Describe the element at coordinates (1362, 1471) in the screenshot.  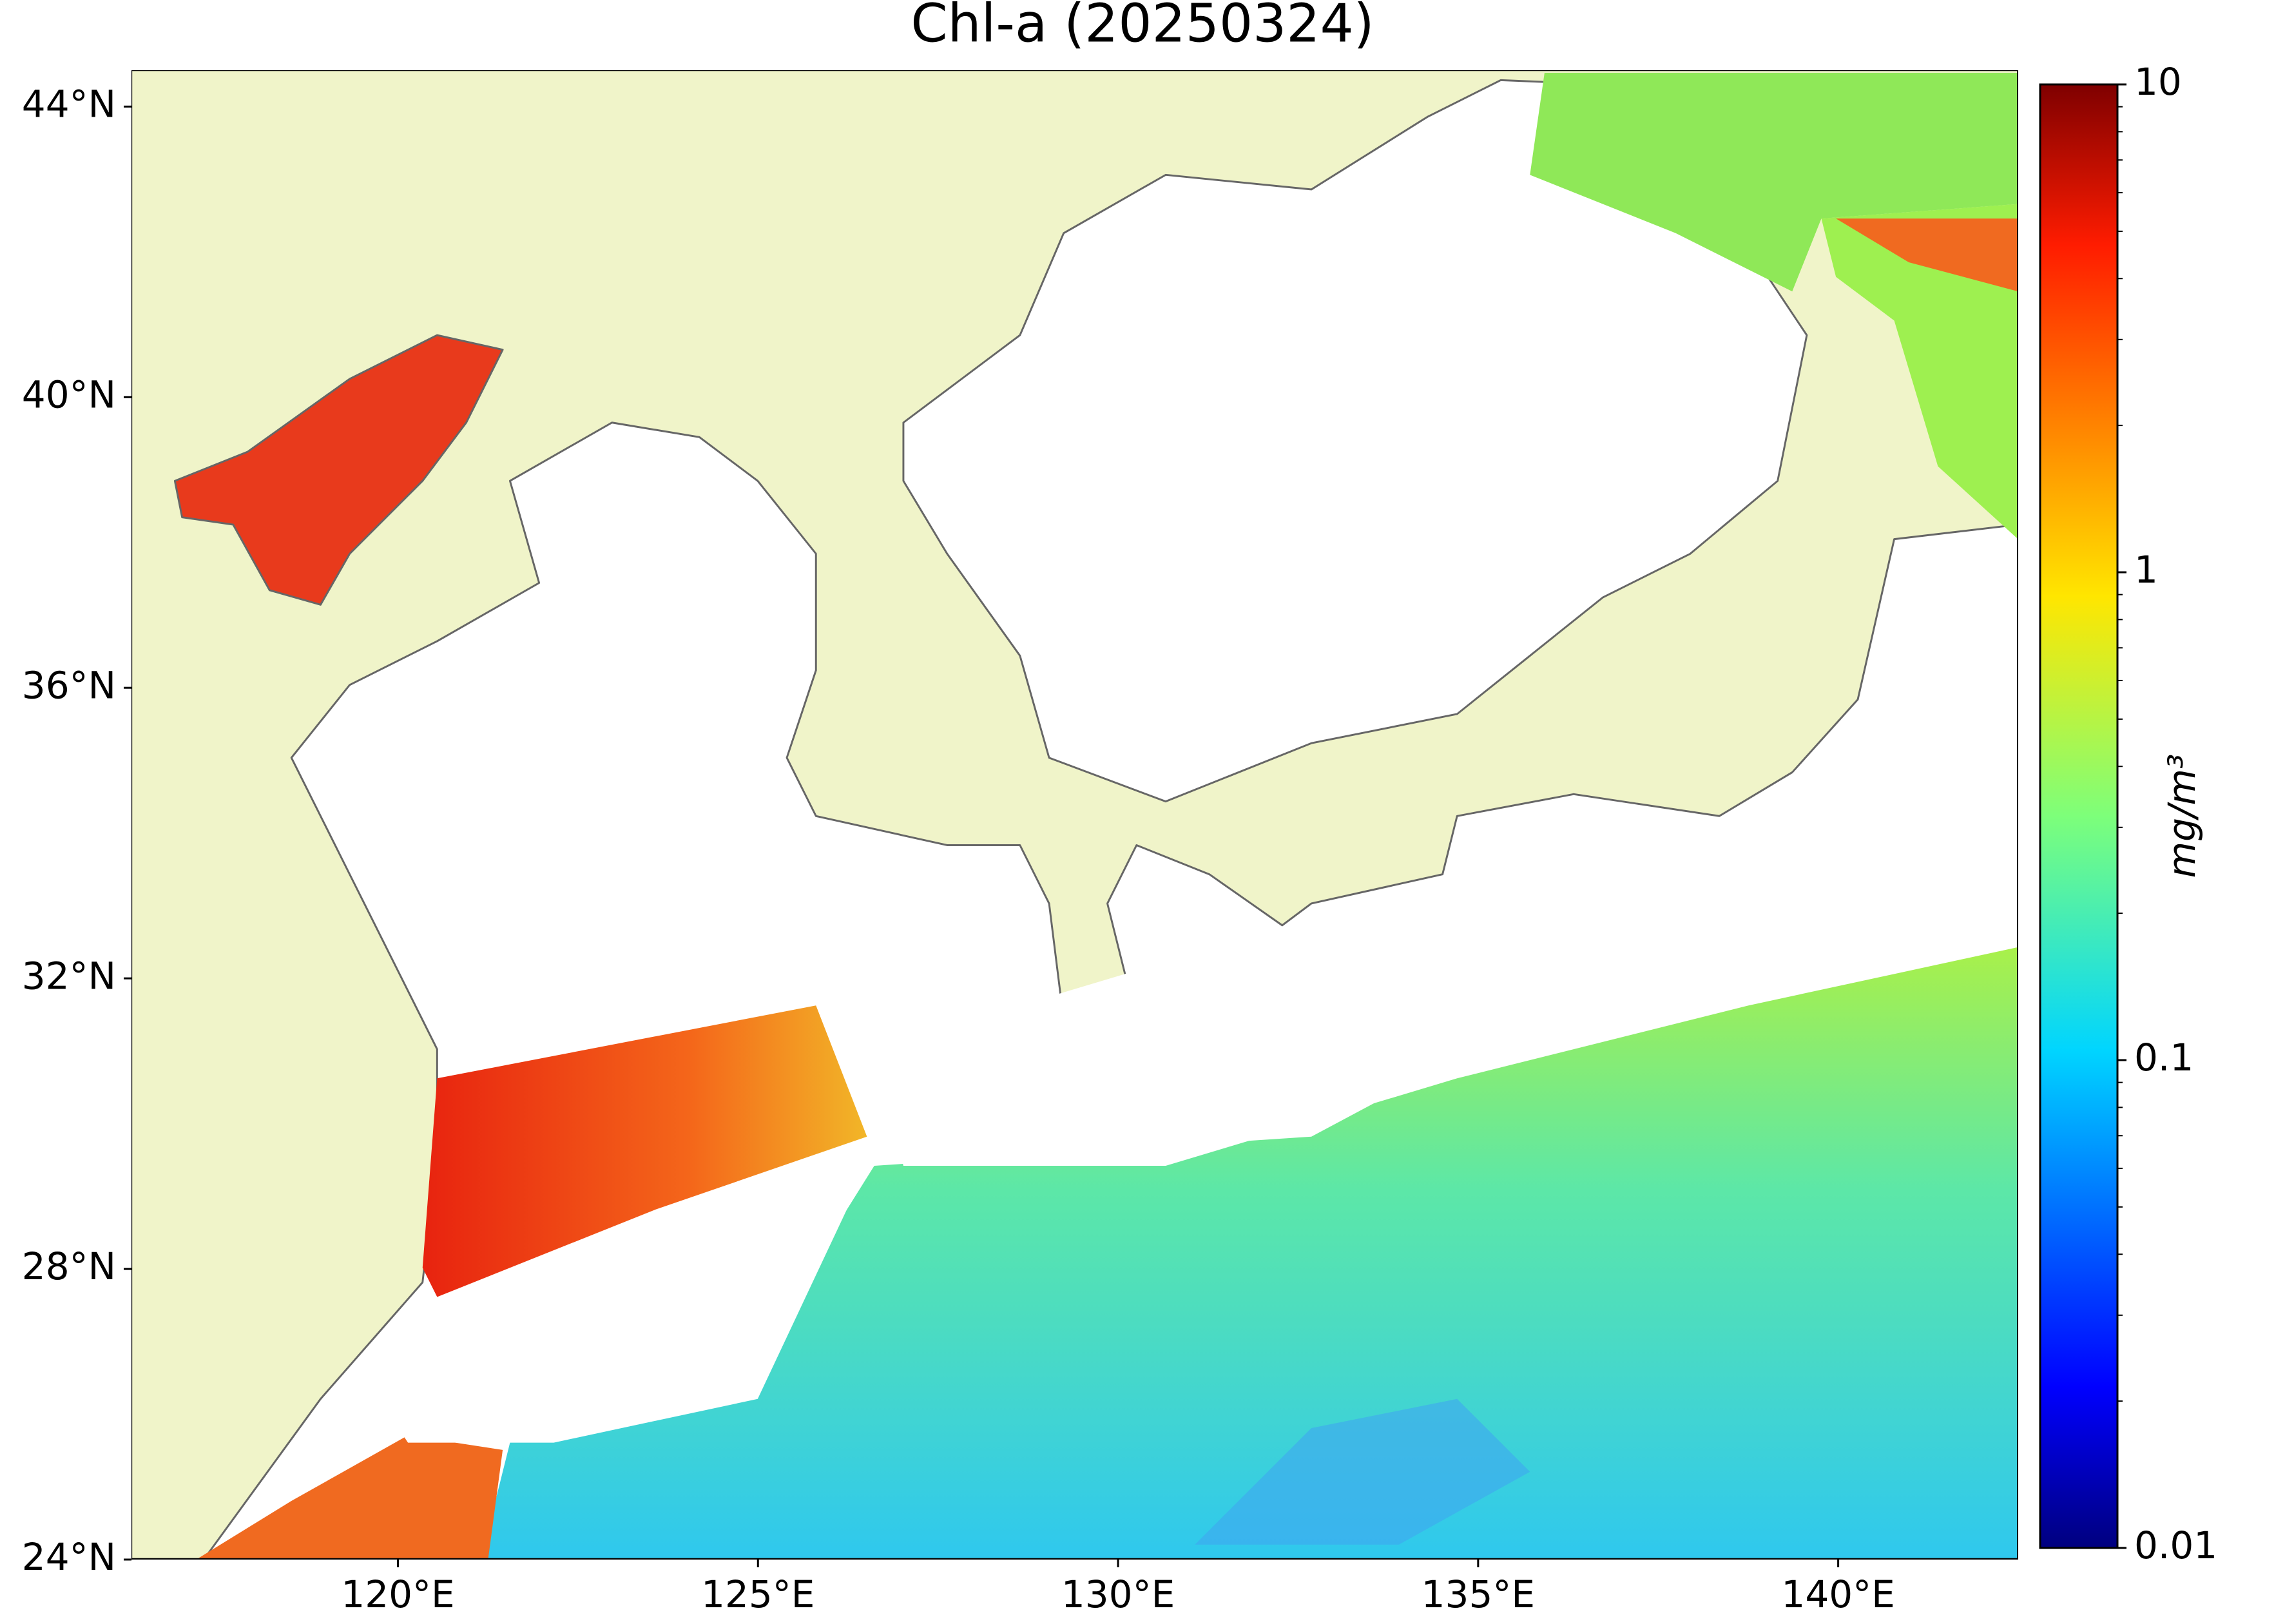
I see `low-chl` at that location.